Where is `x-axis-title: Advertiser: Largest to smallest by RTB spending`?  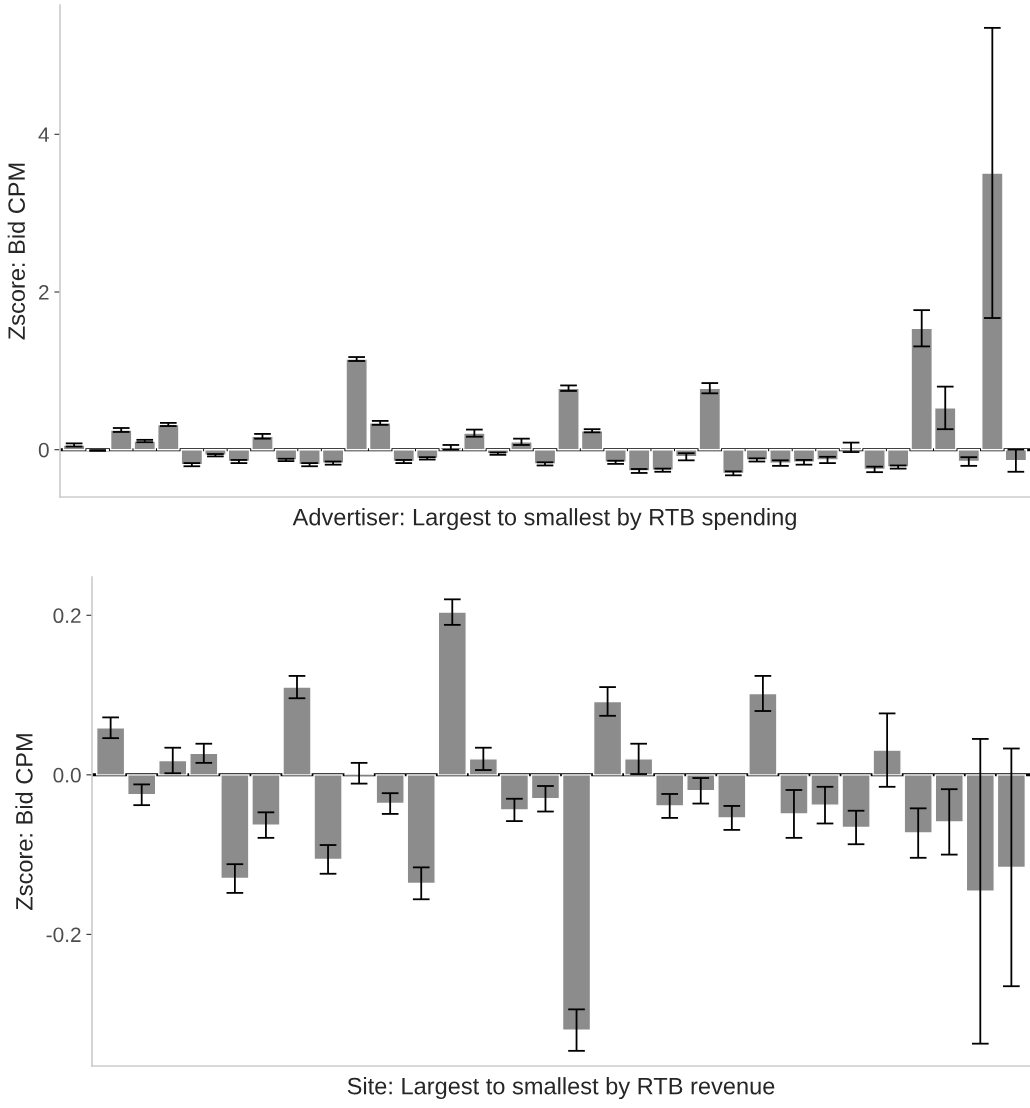
x-axis-title: Advertiser: Largest to smallest by RTB spending is located at coordinates (544, 519).